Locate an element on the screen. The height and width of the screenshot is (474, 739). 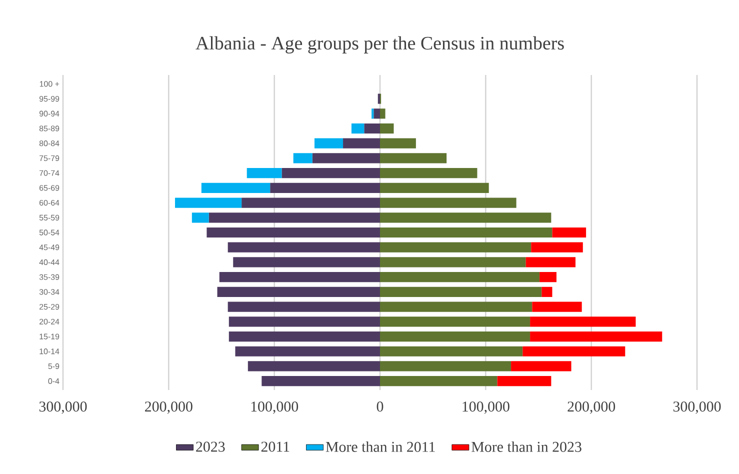
legend-label: 2011 is located at coordinates (275, 447).